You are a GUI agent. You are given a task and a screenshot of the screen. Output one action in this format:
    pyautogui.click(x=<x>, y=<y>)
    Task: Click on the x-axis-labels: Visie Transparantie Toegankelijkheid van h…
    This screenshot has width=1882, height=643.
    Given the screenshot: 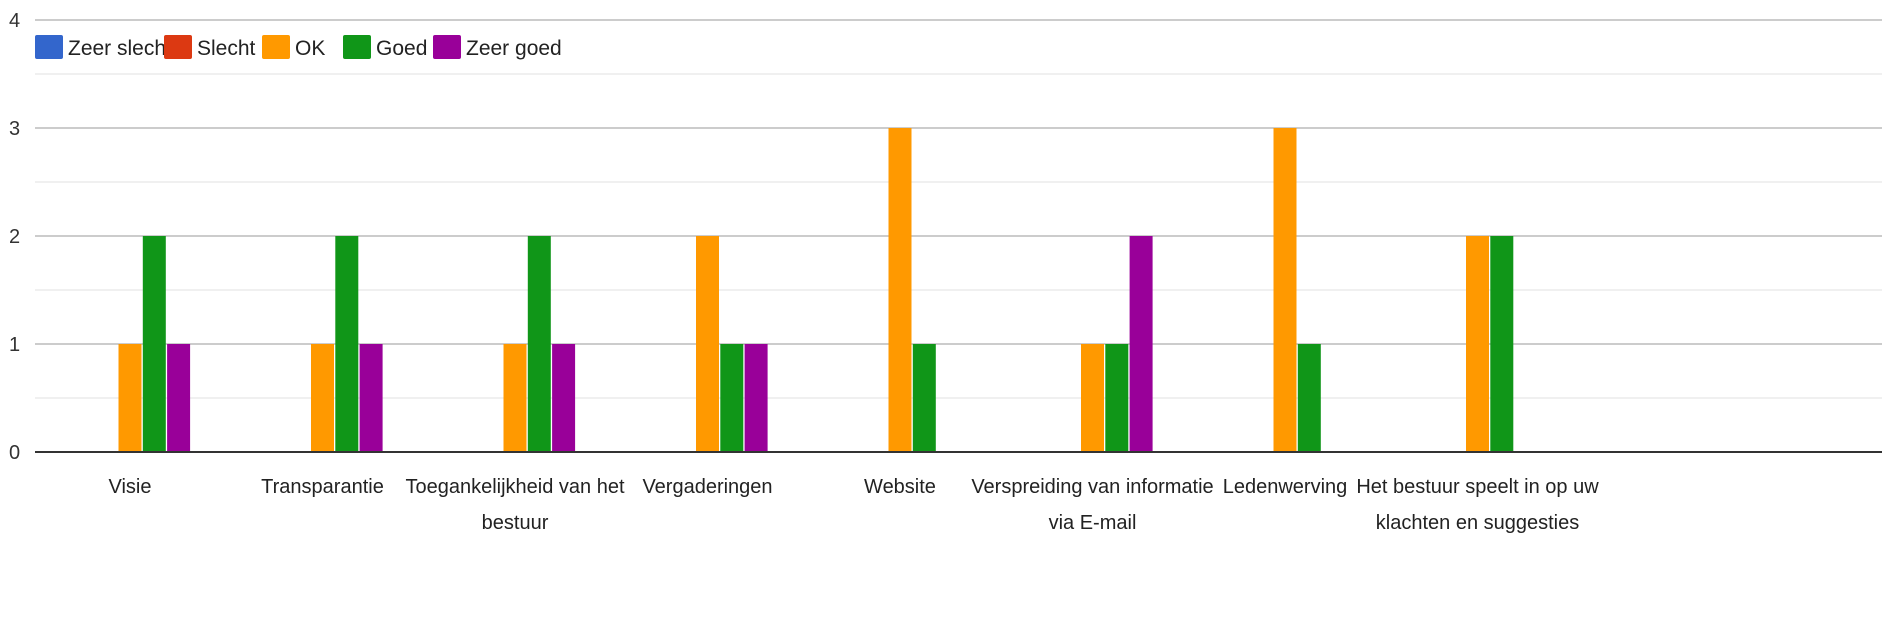 What is the action you would take?
    pyautogui.click(x=854, y=505)
    